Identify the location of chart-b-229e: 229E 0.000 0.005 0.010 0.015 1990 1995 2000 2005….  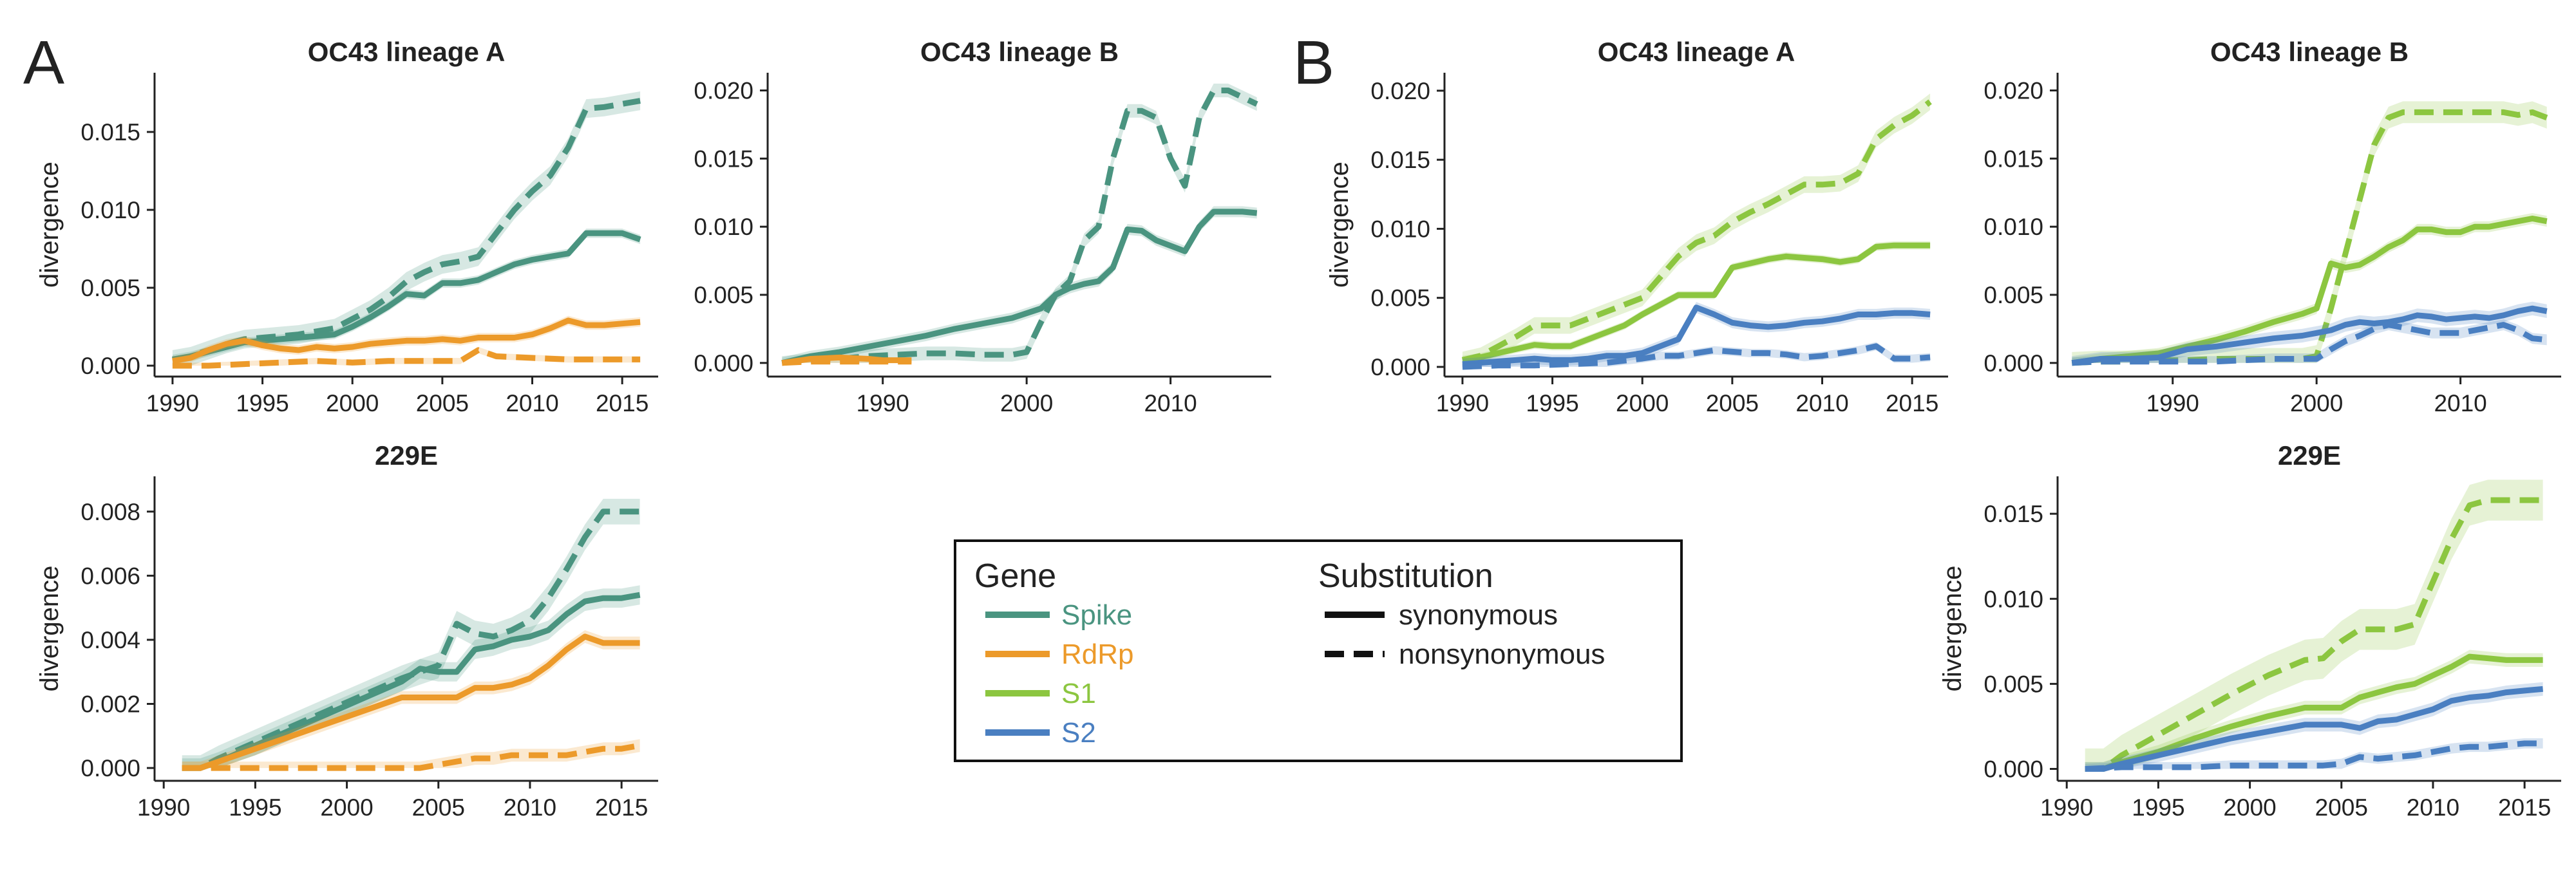
(2249, 630).